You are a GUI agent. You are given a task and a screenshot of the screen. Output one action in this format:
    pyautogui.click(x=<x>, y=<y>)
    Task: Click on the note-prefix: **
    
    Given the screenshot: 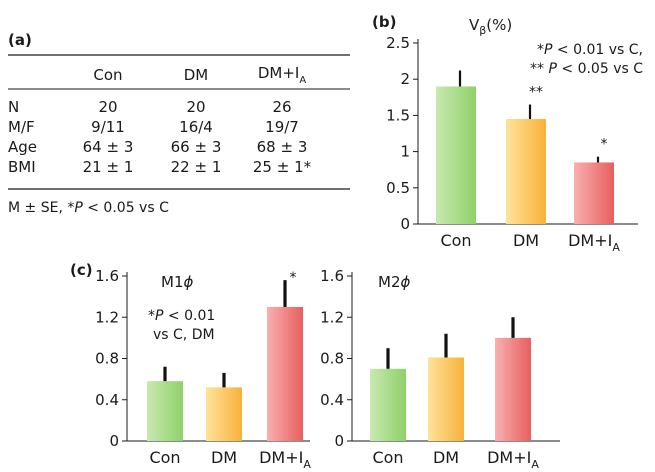 What is the action you would take?
    pyautogui.click(x=539, y=69)
    